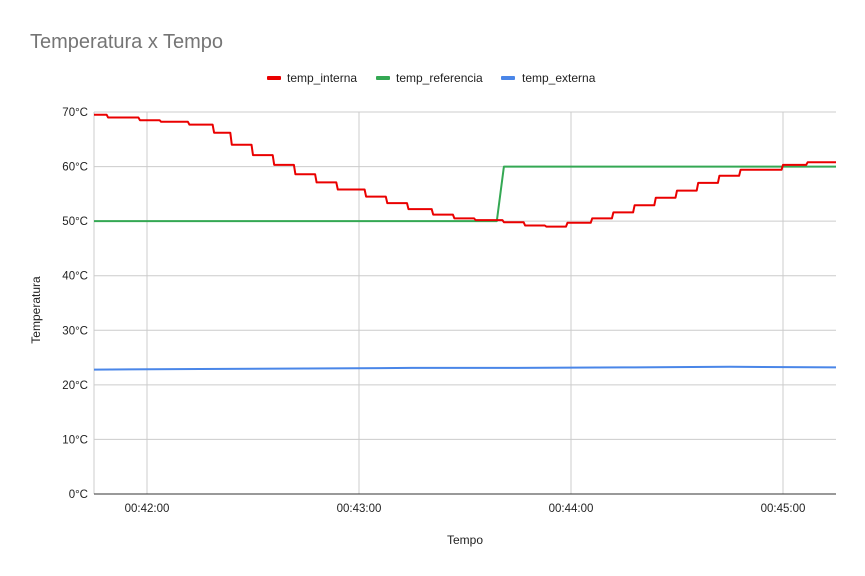  I want to click on legend-label-temp-referencia: temp_referencia, so click(439, 78).